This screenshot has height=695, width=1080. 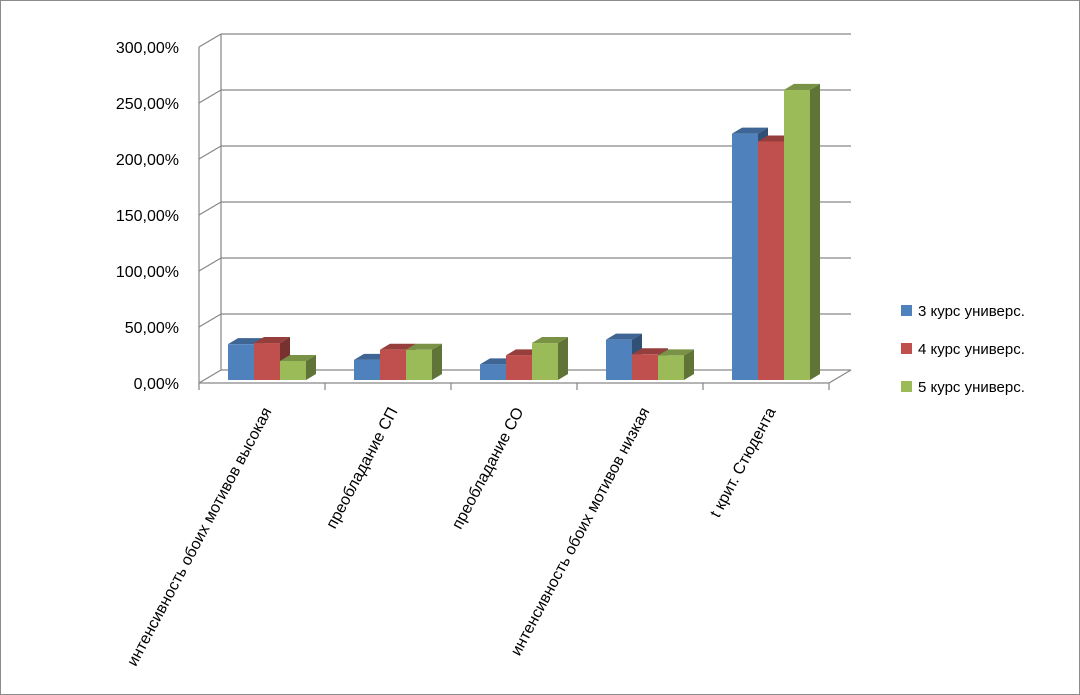 I want to click on x-category-label: преобладание СП, so click(x=362, y=468).